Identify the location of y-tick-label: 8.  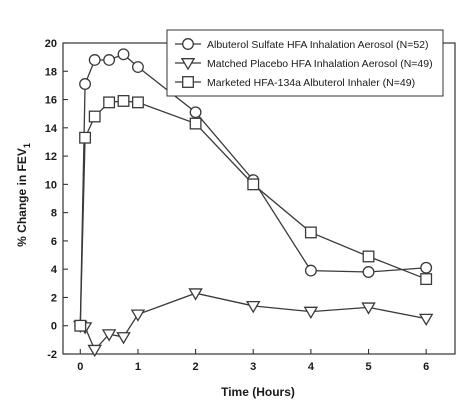
(54, 214).